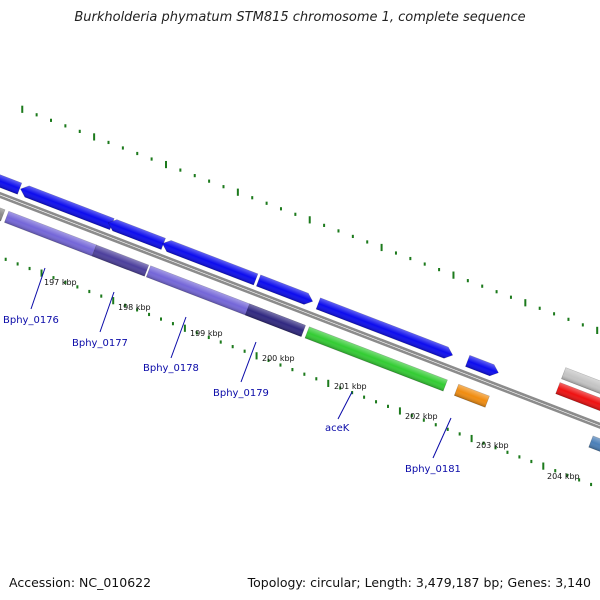 The height and width of the screenshot is (600, 600). What do you see at coordinates (31, 320) in the screenshot?
I see `gene-label: Bphy_0176` at bounding box center [31, 320].